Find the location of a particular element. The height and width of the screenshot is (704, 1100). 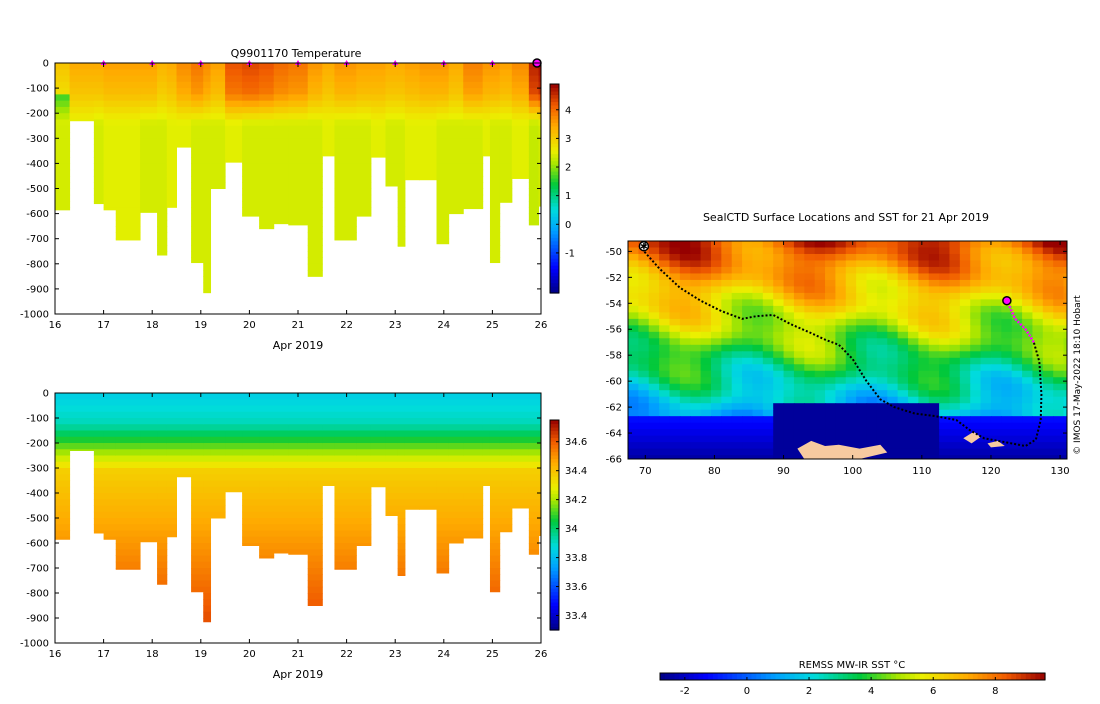

x-tick-label: 21 is located at coordinates (298, 325).